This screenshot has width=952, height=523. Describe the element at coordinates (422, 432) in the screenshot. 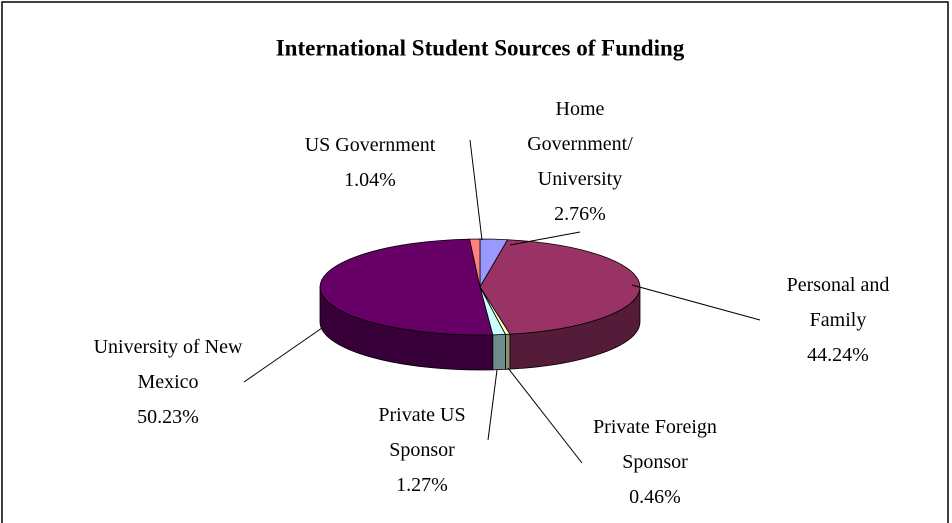

I see `category-name: Private US Sponsor` at that location.